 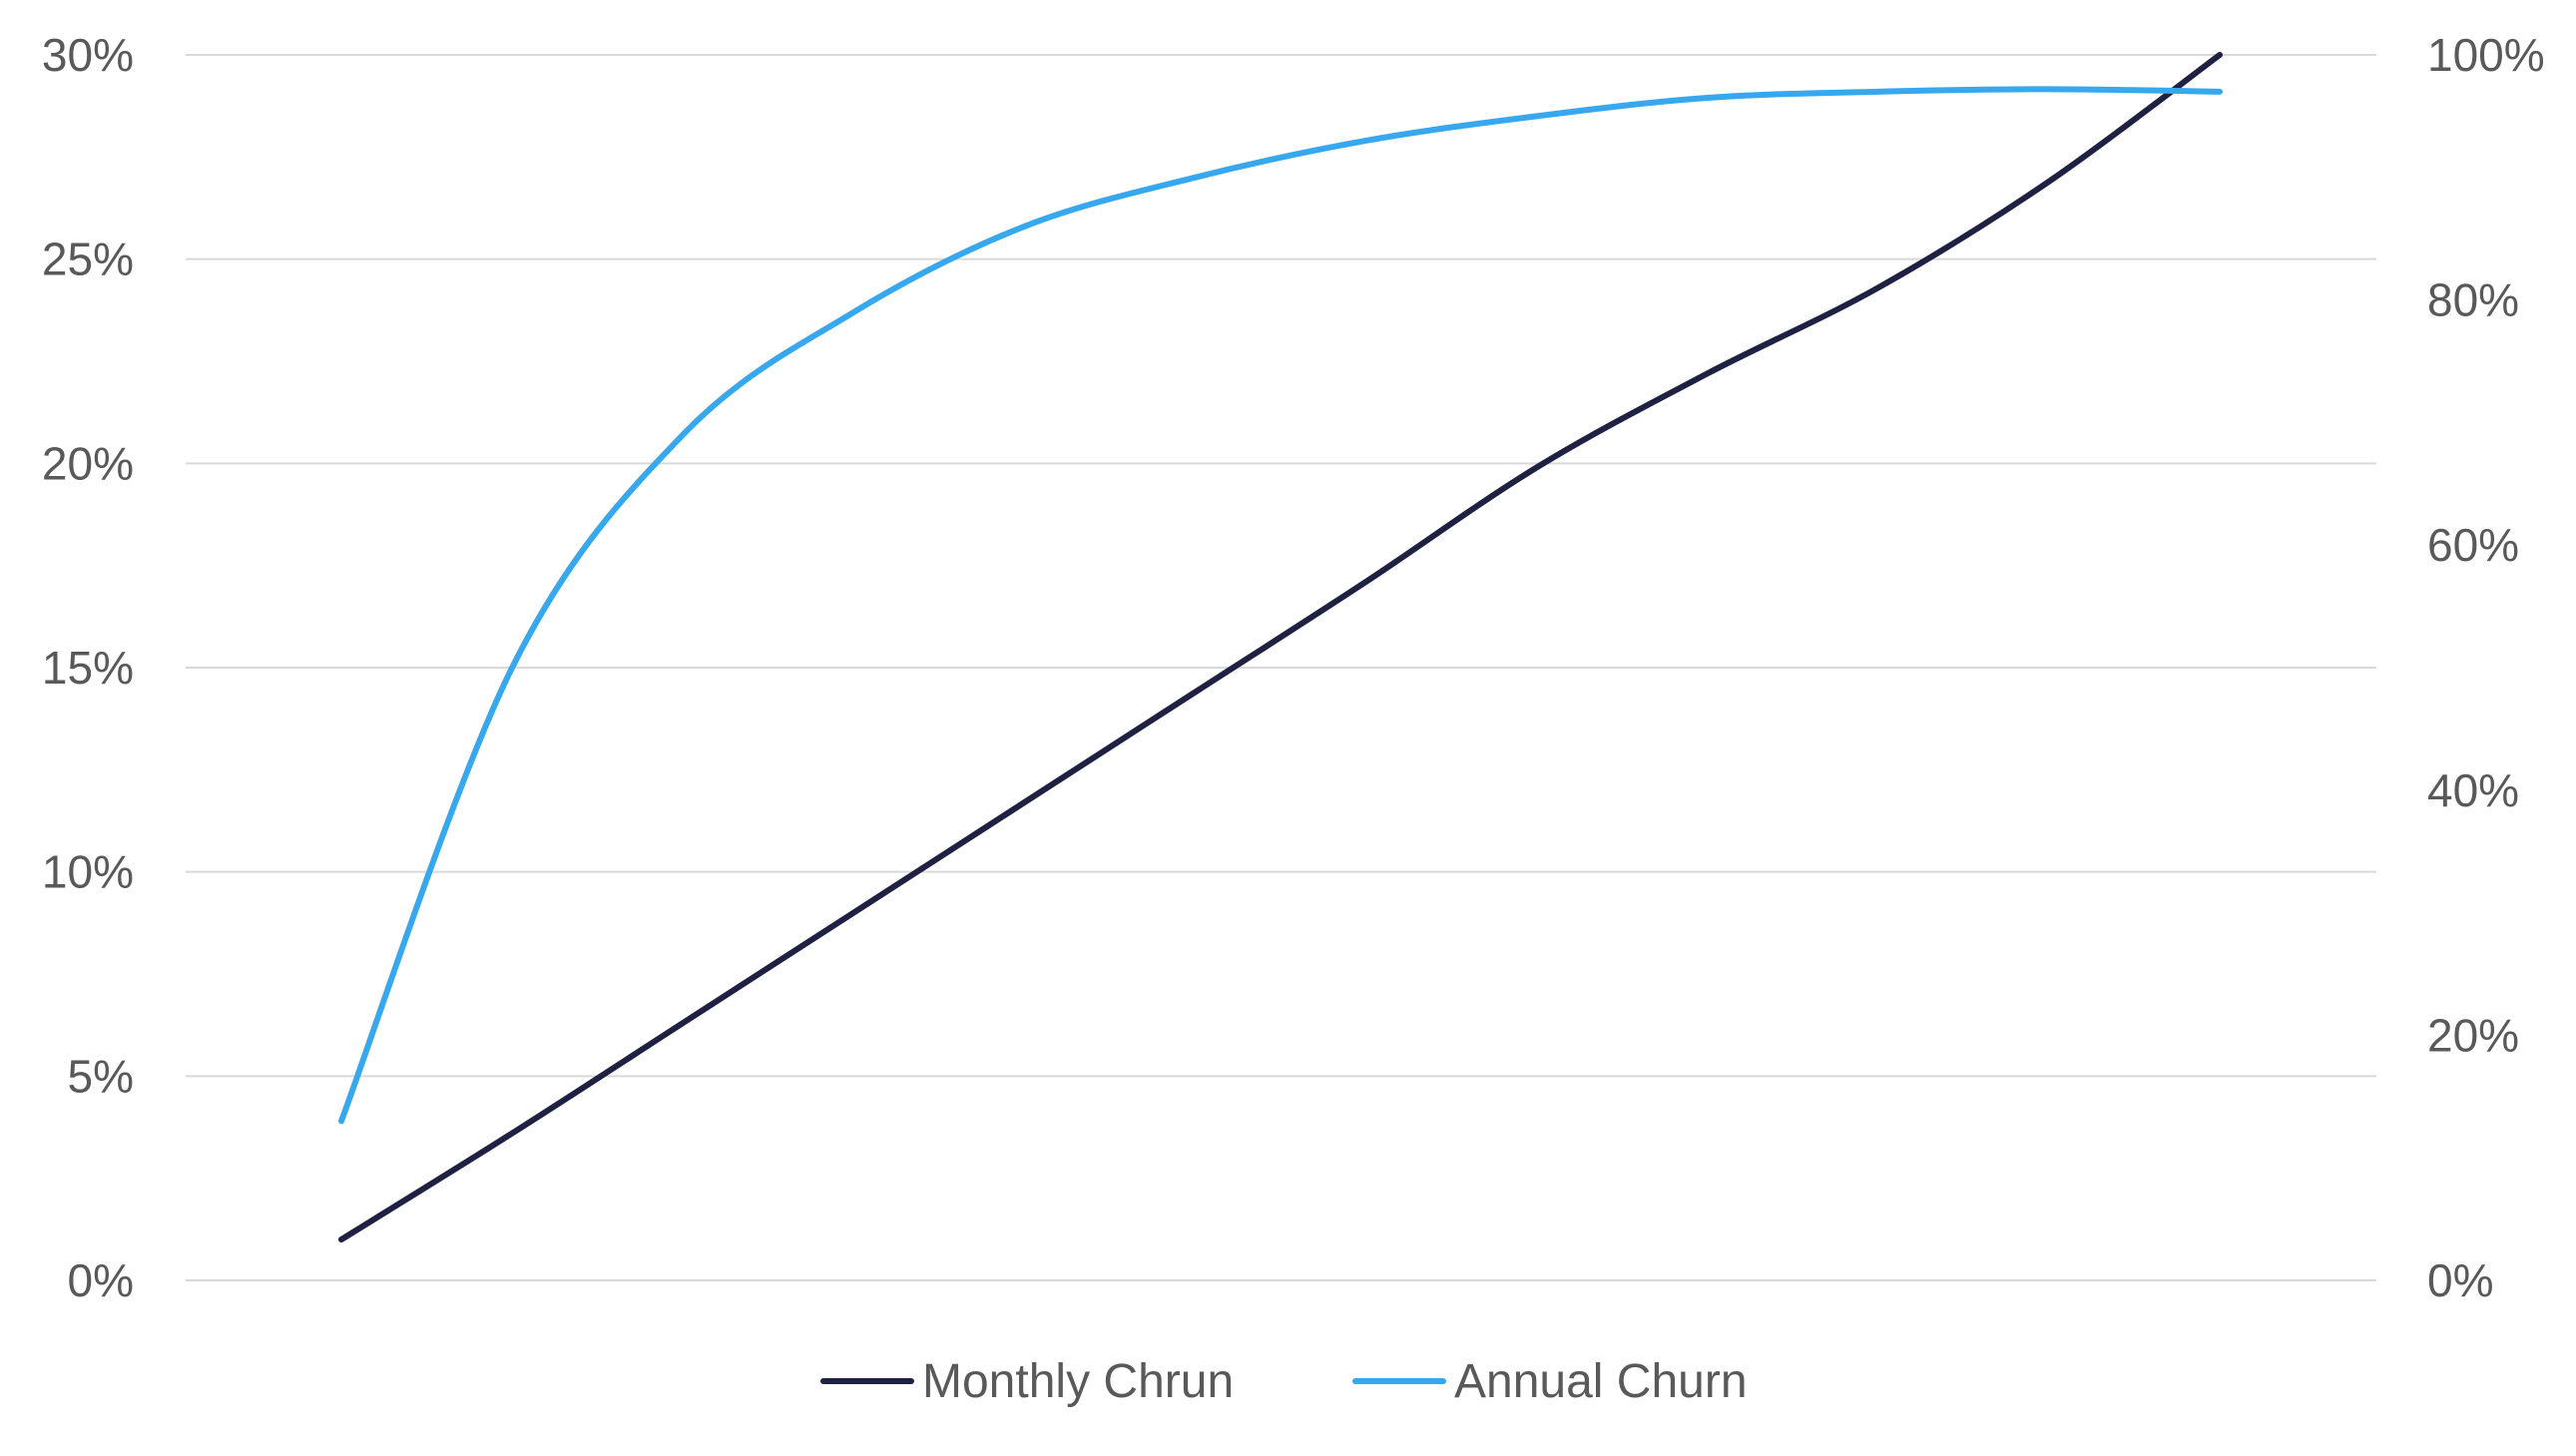 What do you see at coordinates (88, 463) in the screenshot?
I see `left-y-tick-label: 20%` at bounding box center [88, 463].